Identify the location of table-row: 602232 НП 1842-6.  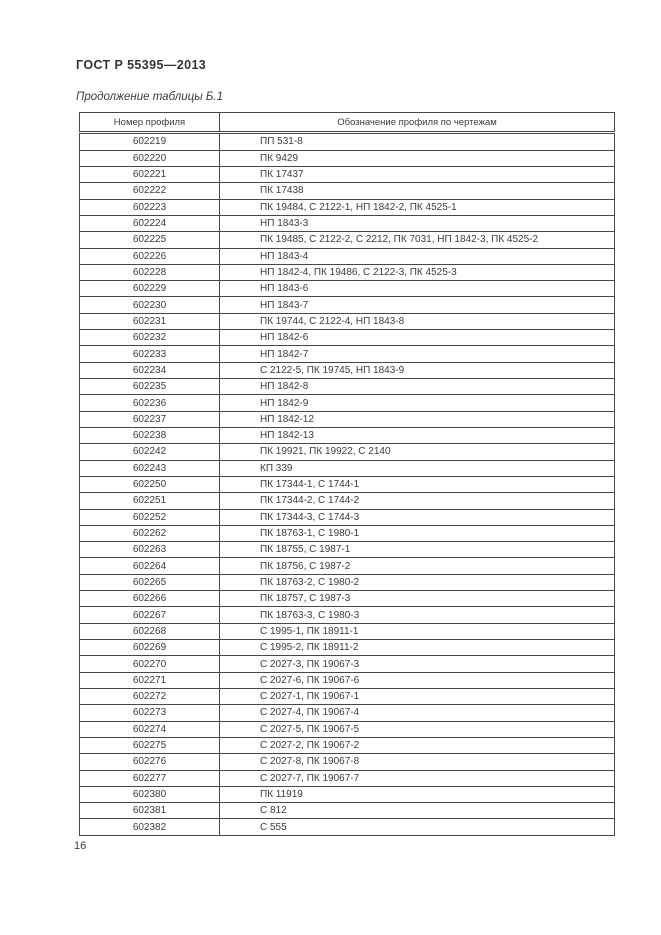
(347, 338).